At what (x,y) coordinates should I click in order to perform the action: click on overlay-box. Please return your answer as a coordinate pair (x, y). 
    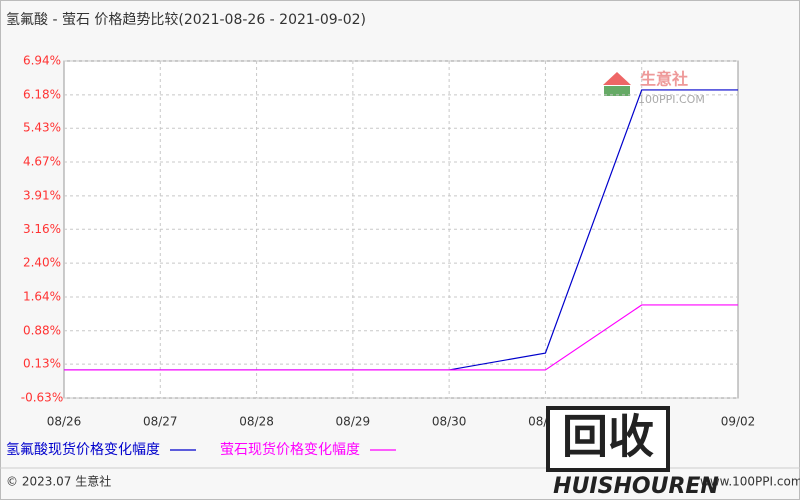
    Looking at the image, I should click on (608, 439).